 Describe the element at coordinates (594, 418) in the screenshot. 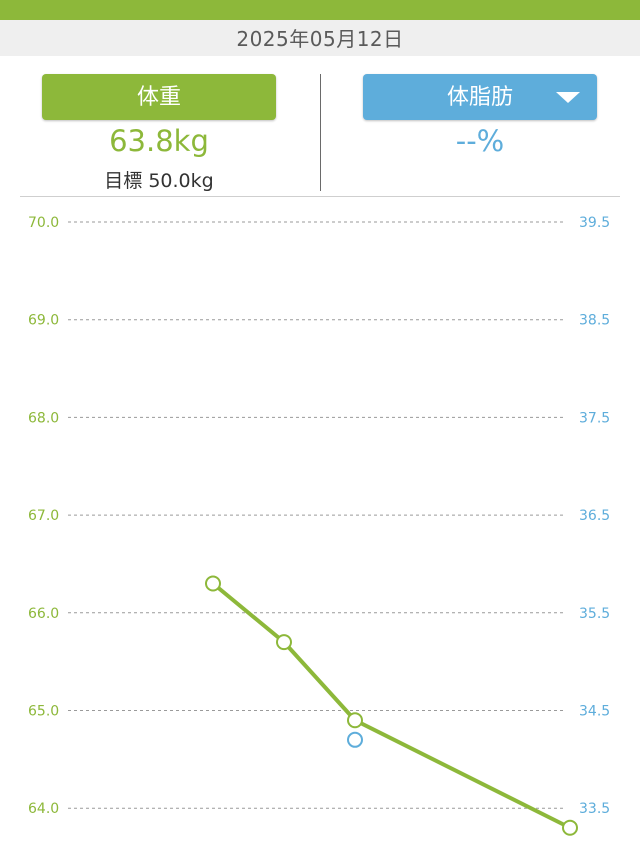

I see `right-axis-tick-label: 37.5` at that location.